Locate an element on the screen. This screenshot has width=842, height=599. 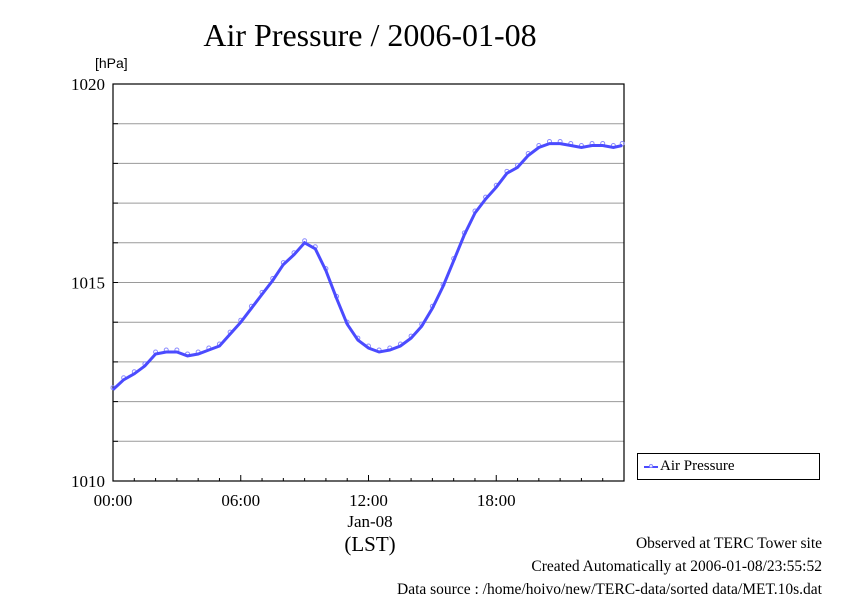
legend-marker-swatch is located at coordinates (651, 466).